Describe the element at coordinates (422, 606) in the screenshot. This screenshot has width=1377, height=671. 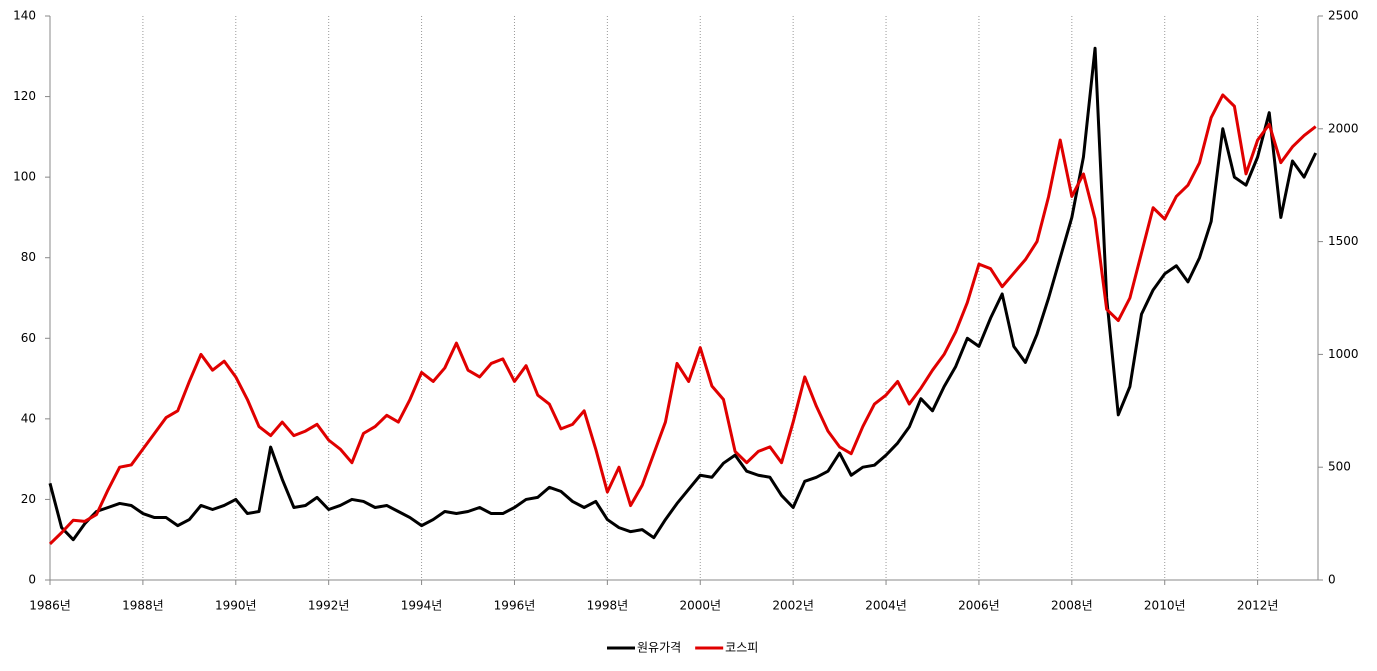
I see `x-tick-label: 1994년` at that location.